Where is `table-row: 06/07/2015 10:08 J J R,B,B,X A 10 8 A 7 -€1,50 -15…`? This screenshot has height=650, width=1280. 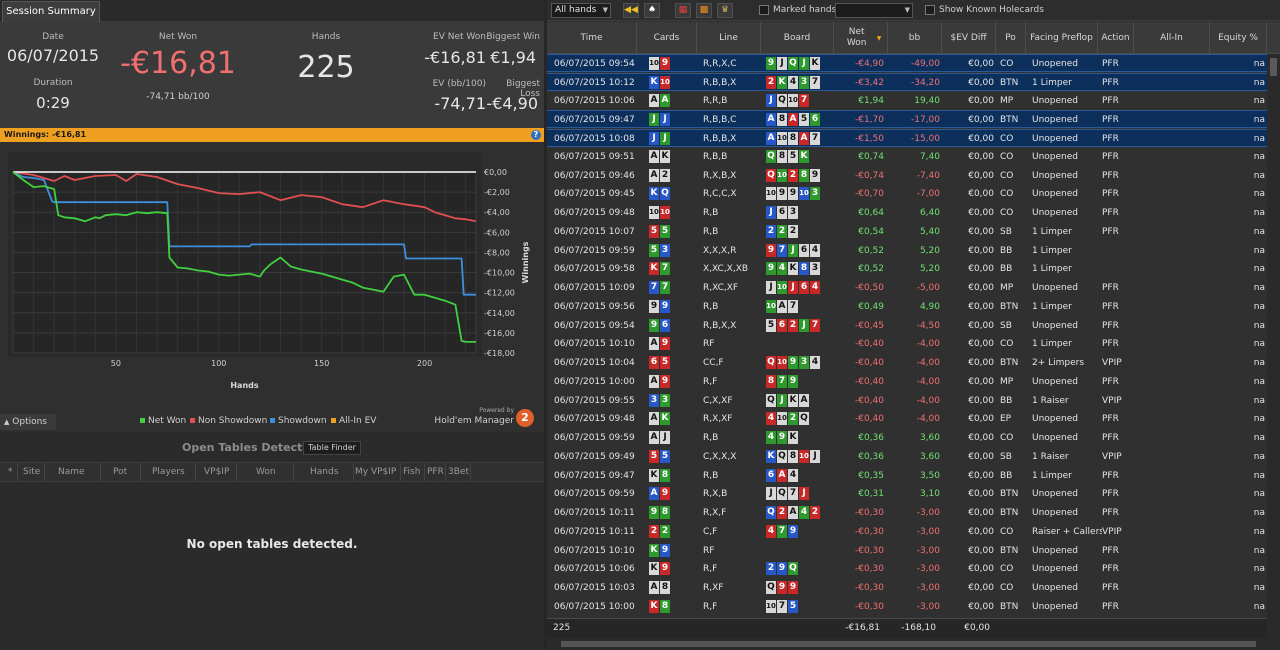 table-row: 06/07/2015 10:08 J J R,B,B,X A 10 8 A 7 -€1,50 -15… is located at coordinates (907, 138).